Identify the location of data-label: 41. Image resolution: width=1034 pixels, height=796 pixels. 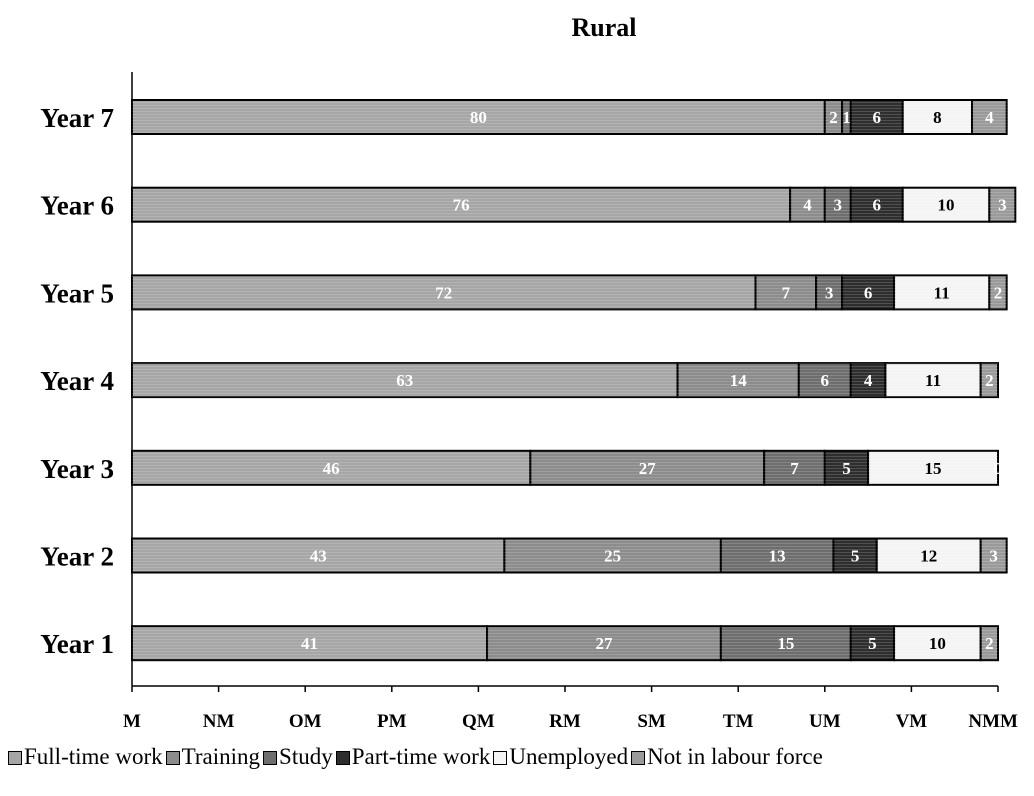
(309, 643).